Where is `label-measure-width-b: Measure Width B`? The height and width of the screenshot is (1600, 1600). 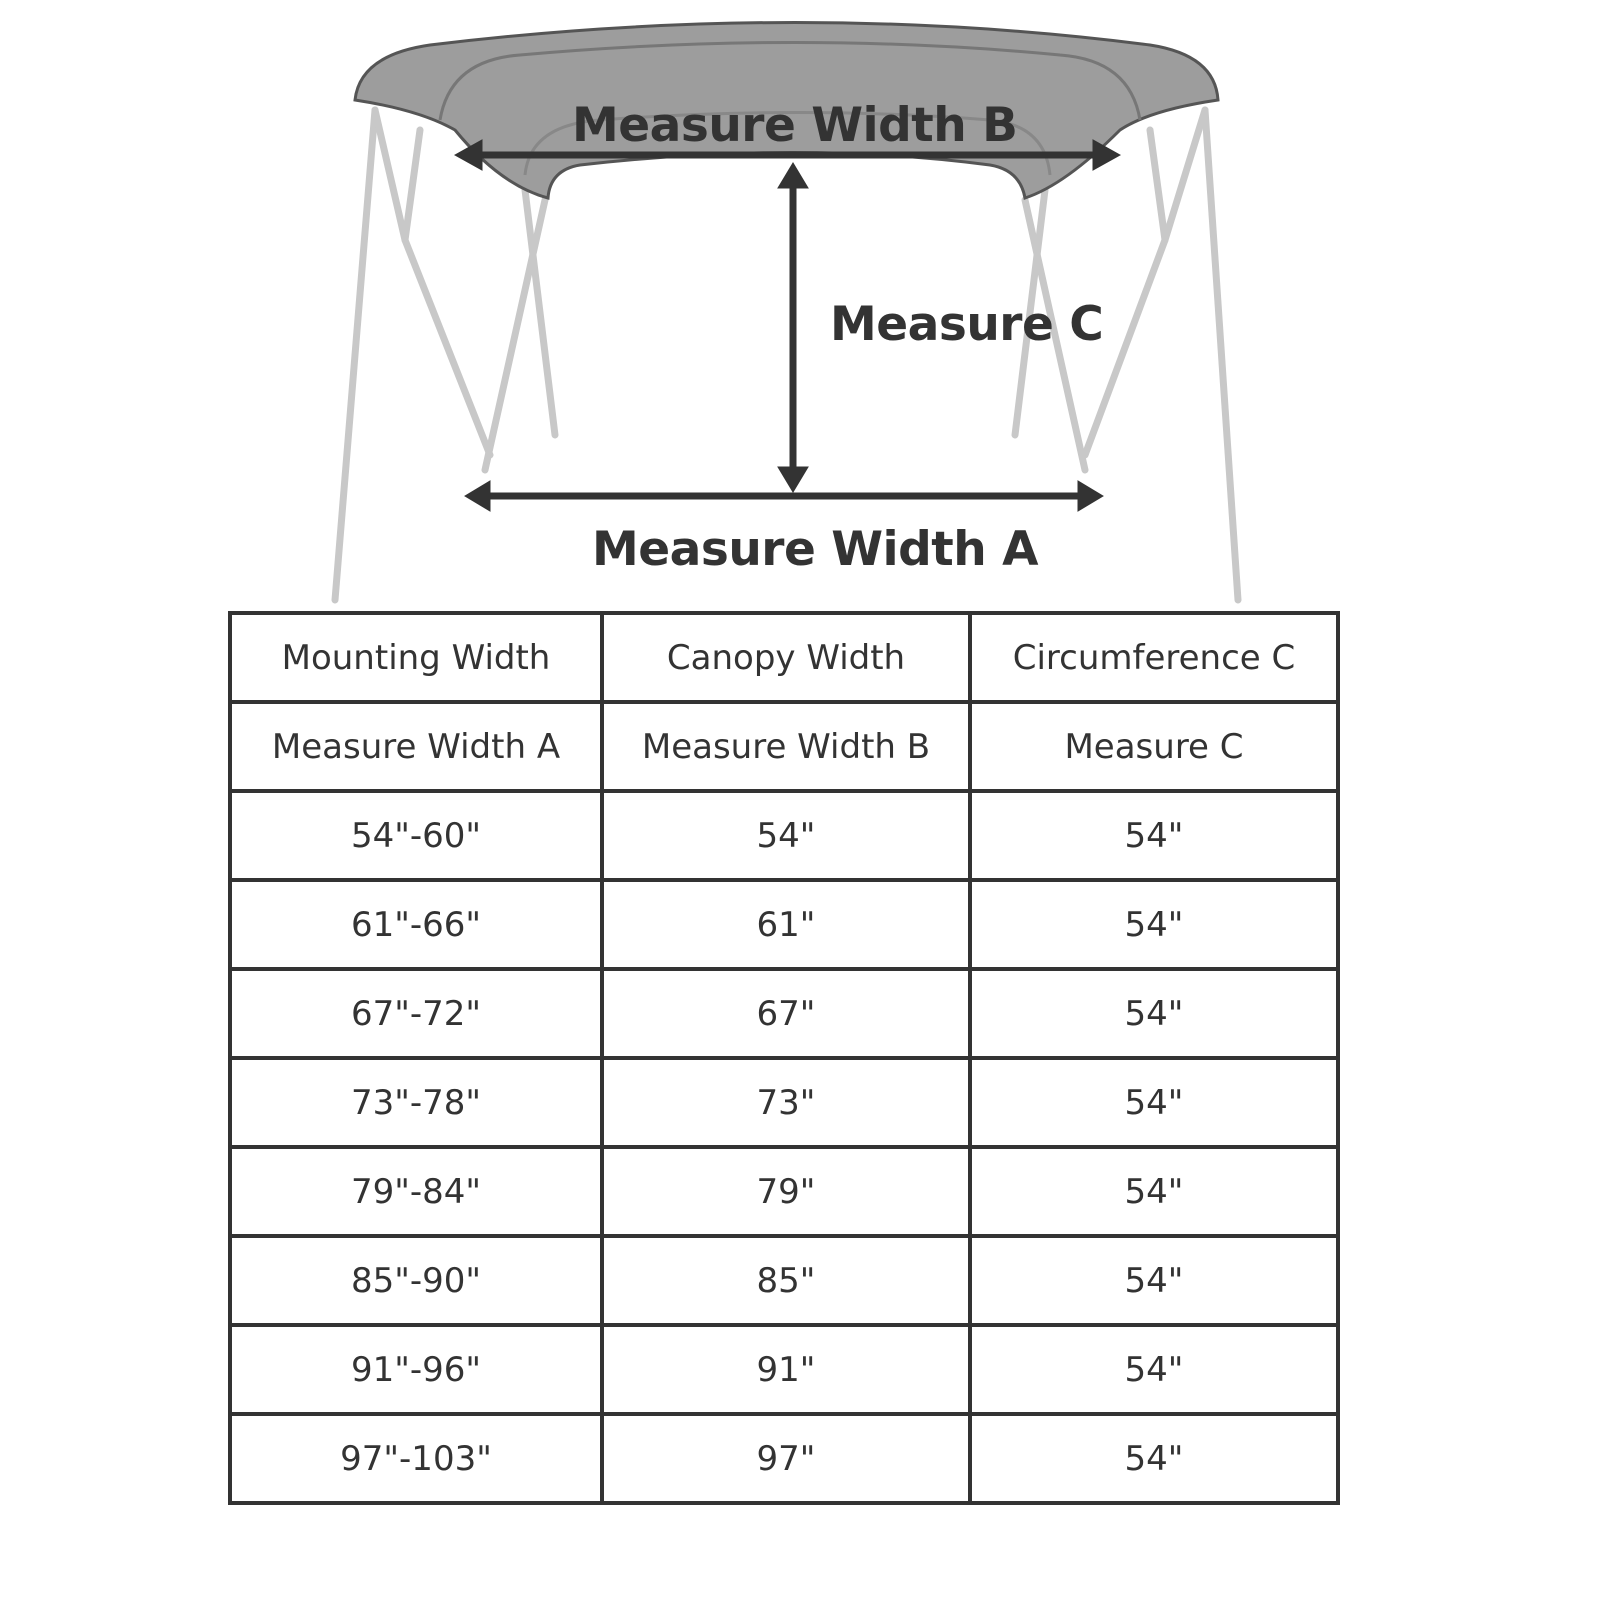 label-measure-width-b: Measure Width B is located at coordinates (795, 125).